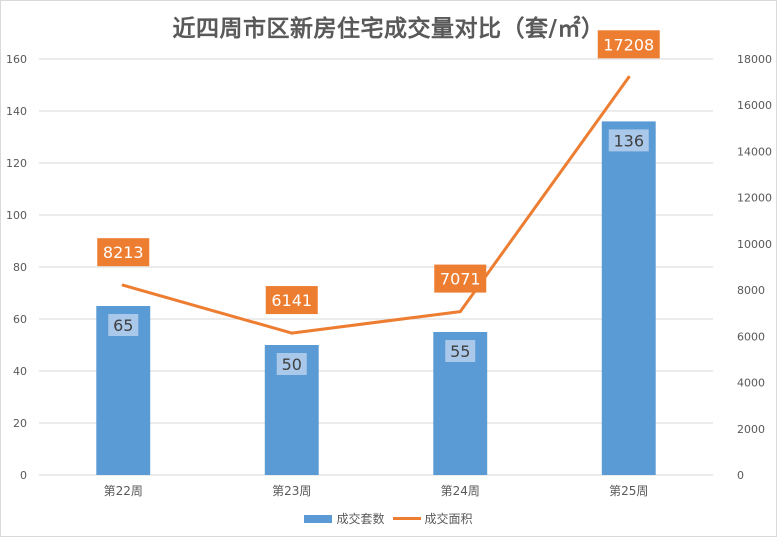 The image size is (777, 537). I want to click on legend-label-line: 成交面积, so click(448, 519).